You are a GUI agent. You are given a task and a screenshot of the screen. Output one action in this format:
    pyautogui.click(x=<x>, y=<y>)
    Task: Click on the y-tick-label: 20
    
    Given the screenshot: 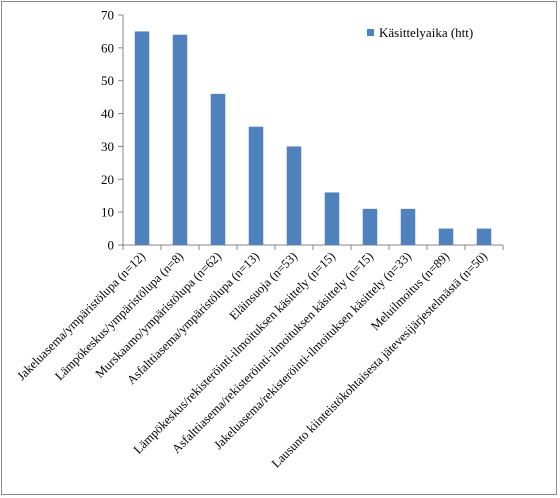 What is the action you would take?
    pyautogui.click(x=107, y=179)
    